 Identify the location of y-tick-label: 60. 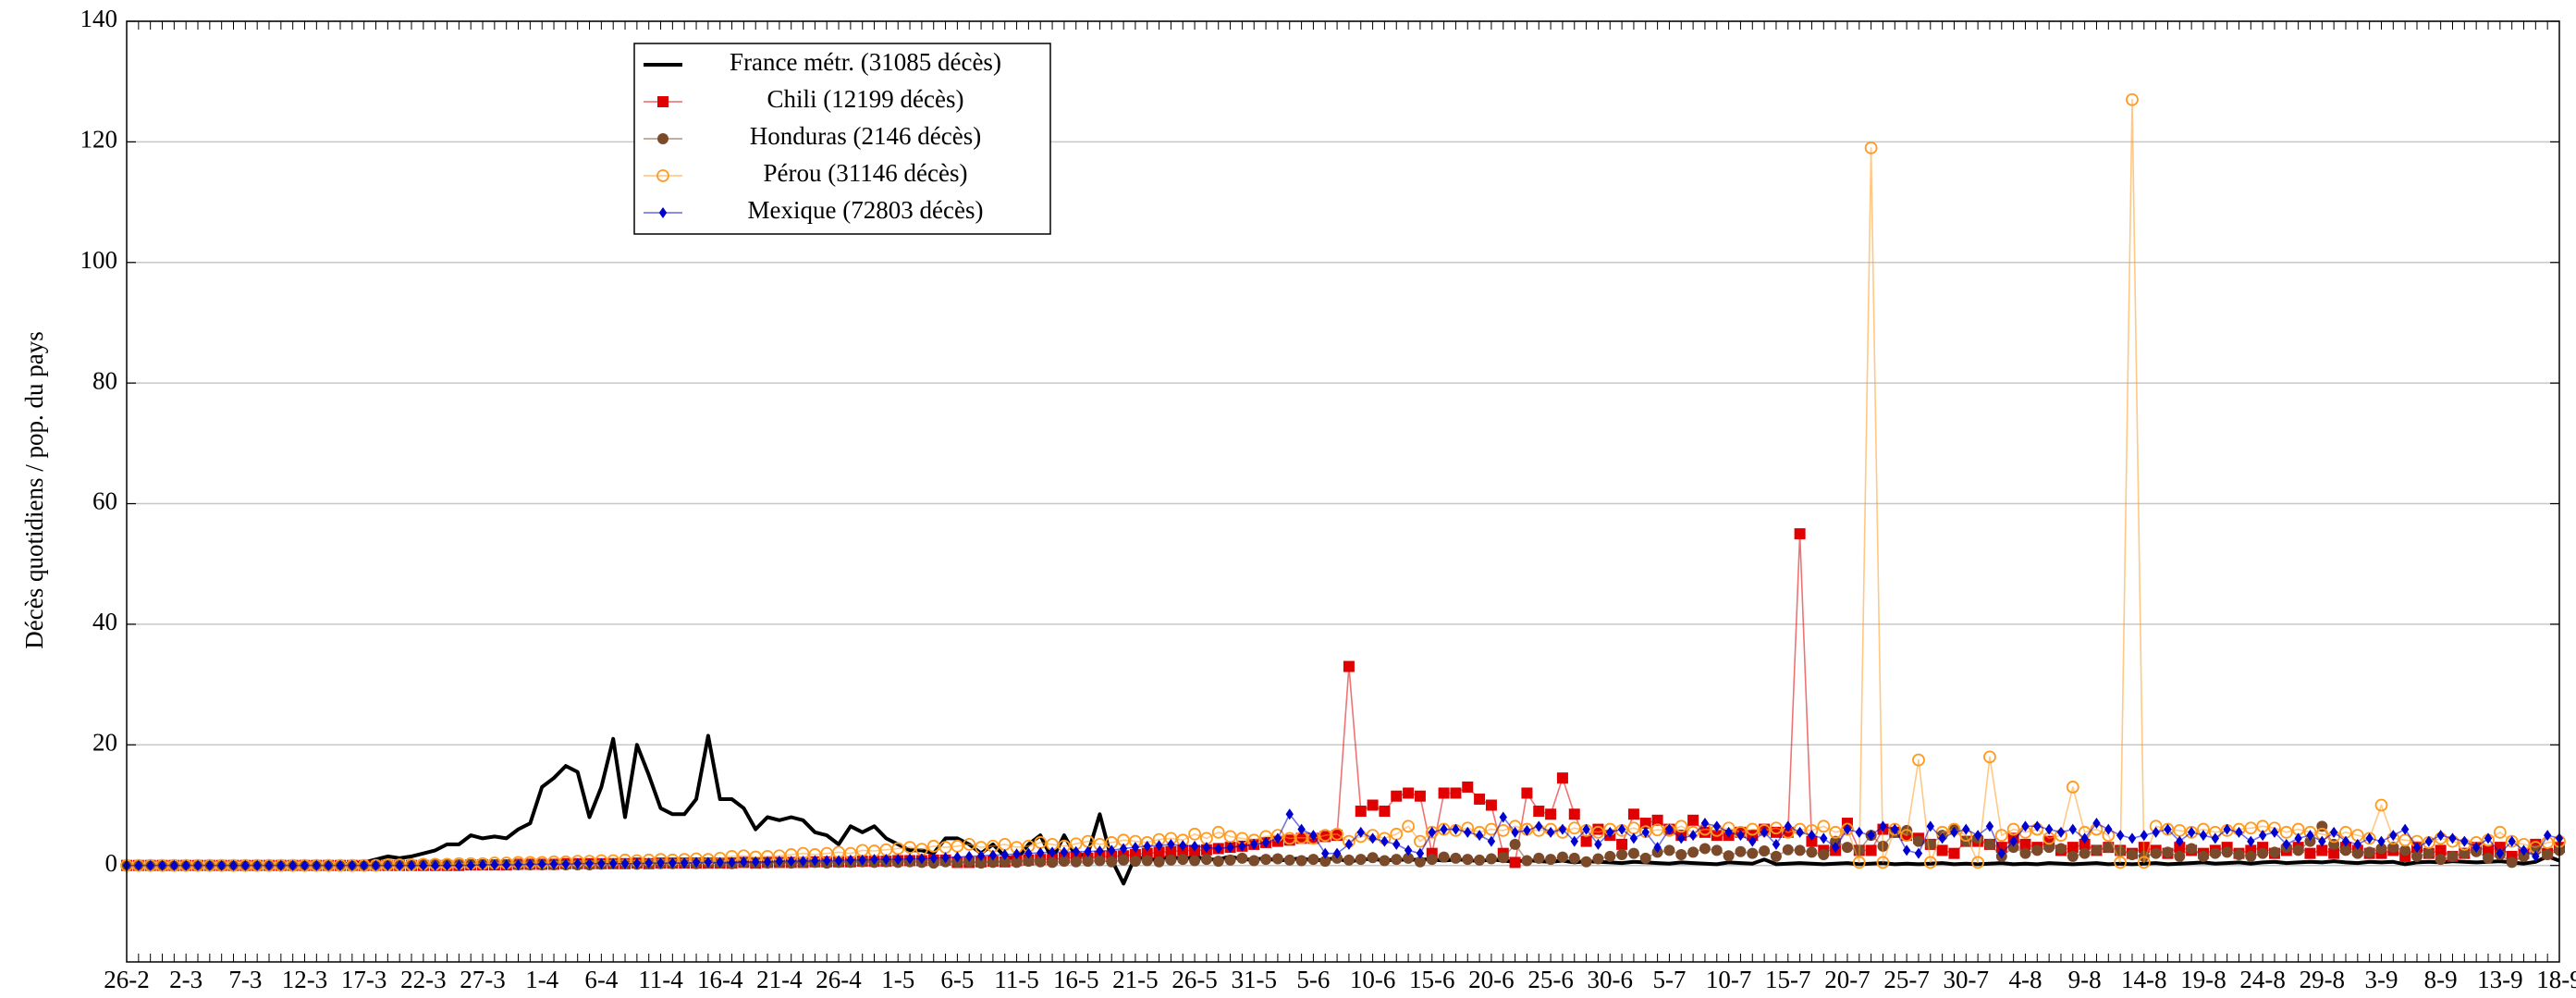
(104, 501).